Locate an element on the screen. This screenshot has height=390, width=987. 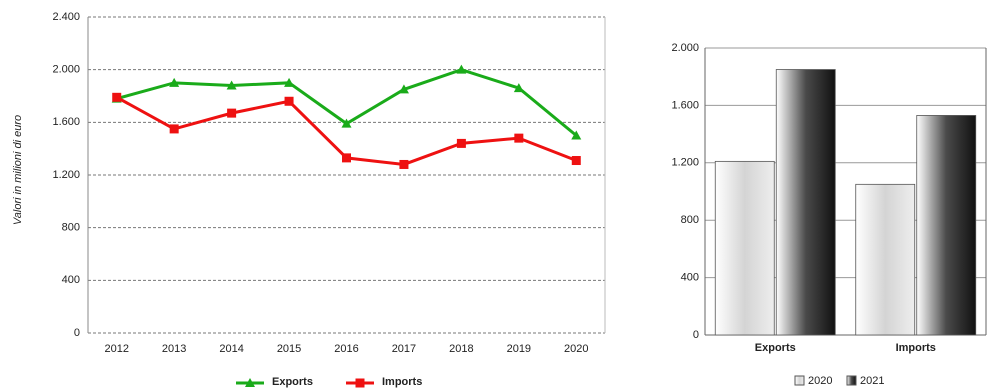
x-tick-label: 2016 is located at coordinates (346, 349).